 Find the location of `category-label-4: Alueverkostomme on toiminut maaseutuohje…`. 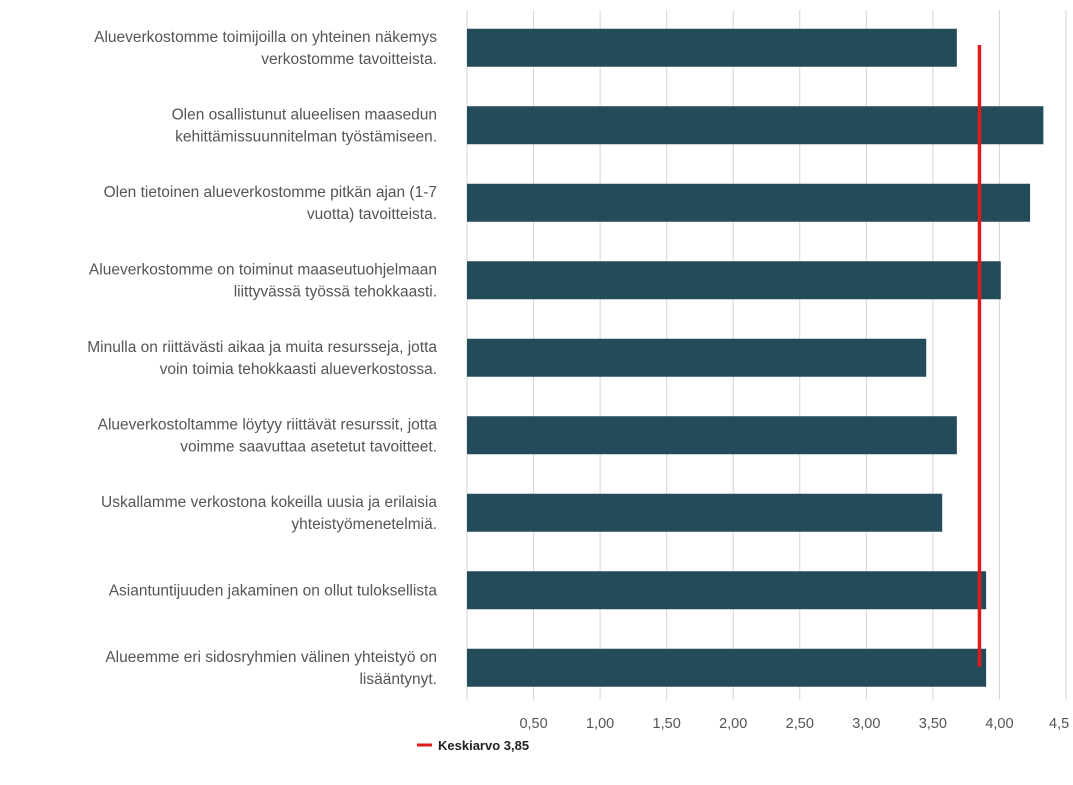

category-label-4: Alueverkostomme on toiminut maaseutuohje… is located at coordinates (263, 280).